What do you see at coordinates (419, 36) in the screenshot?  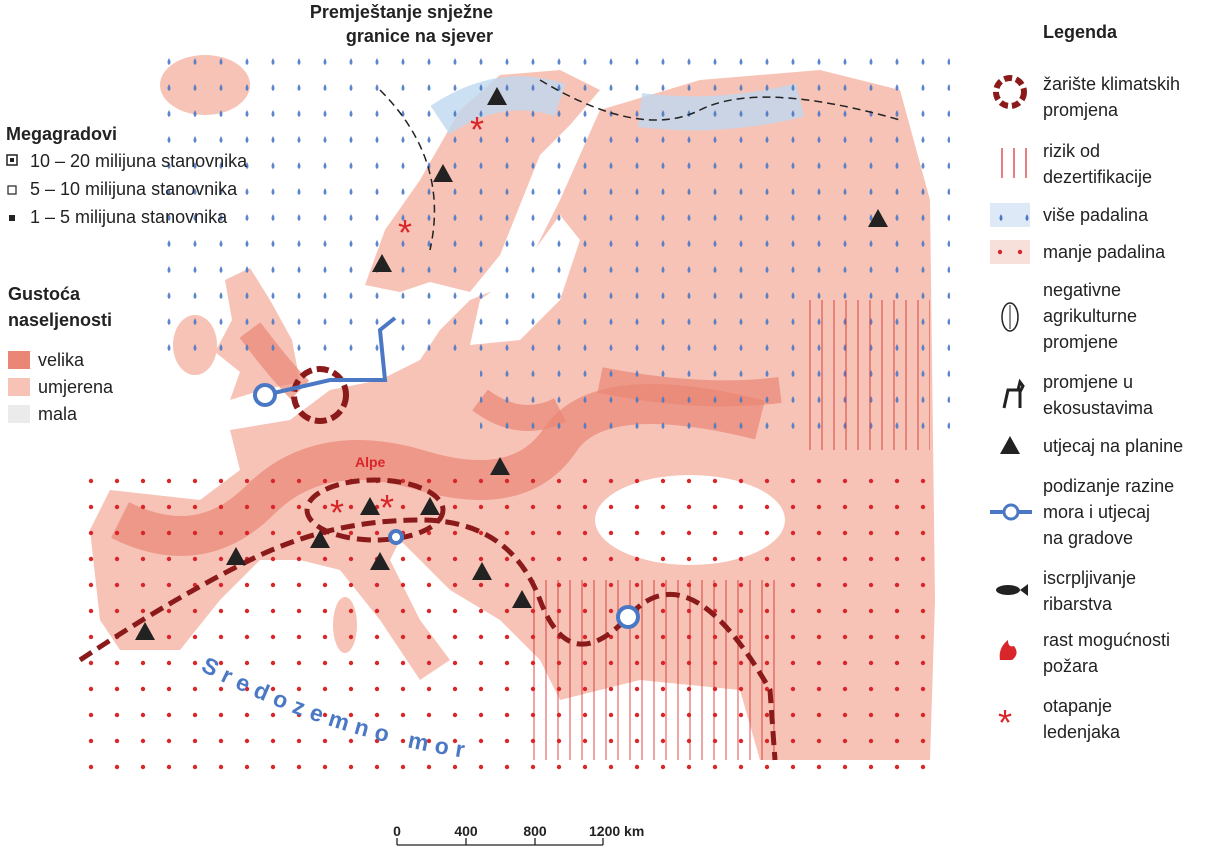 I see `map-title: granice na sjever` at bounding box center [419, 36].